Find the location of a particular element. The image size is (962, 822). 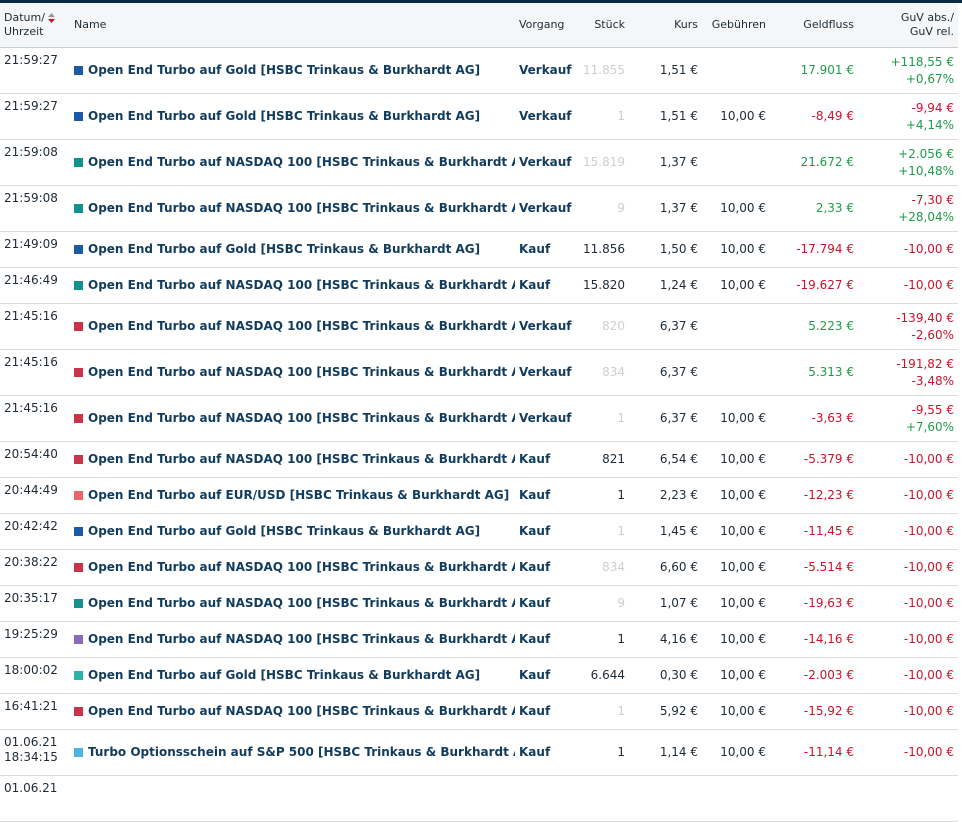

transaction-row: 01.06.21 is located at coordinates (479, 798).